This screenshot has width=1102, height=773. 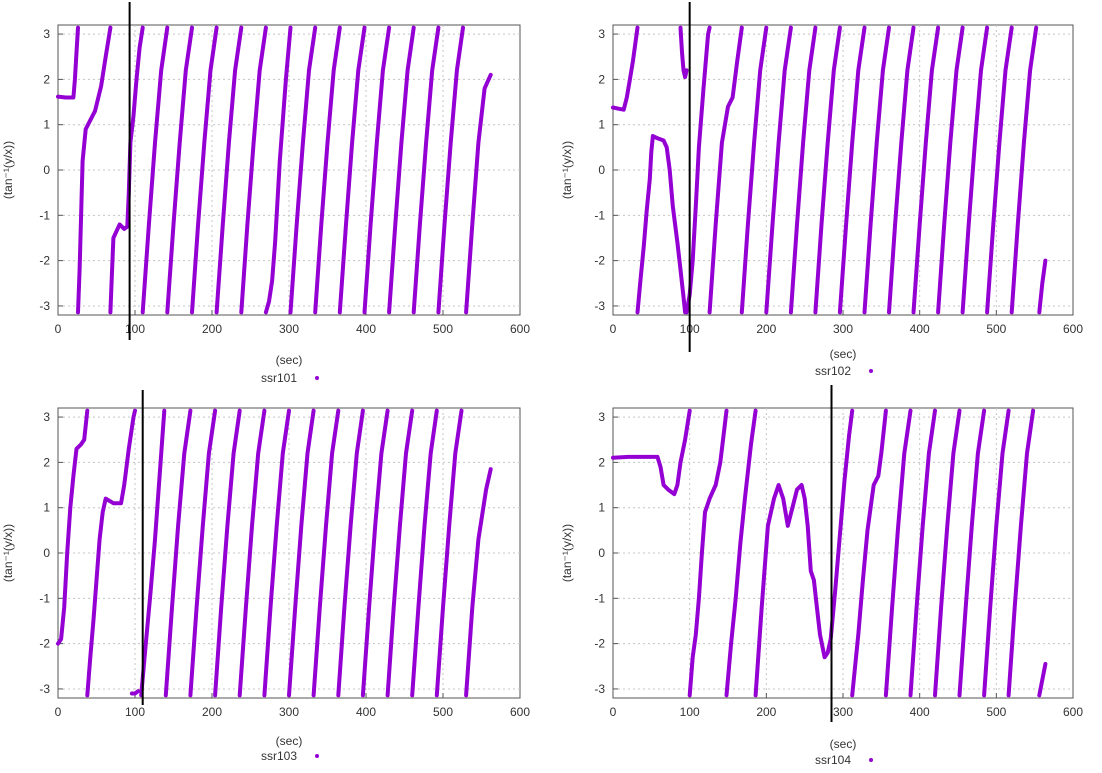 I want to click on legend-label: ssr103, so click(x=279, y=756).